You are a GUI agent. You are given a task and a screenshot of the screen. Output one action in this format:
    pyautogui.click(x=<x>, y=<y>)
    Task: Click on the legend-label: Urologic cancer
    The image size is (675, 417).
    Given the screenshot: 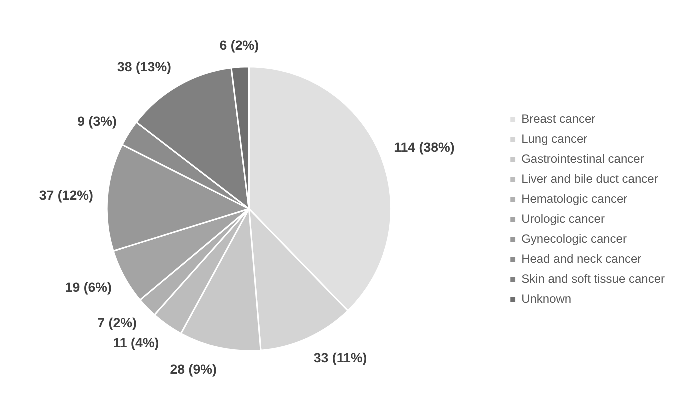 What is the action you would take?
    pyautogui.click(x=563, y=219)
    